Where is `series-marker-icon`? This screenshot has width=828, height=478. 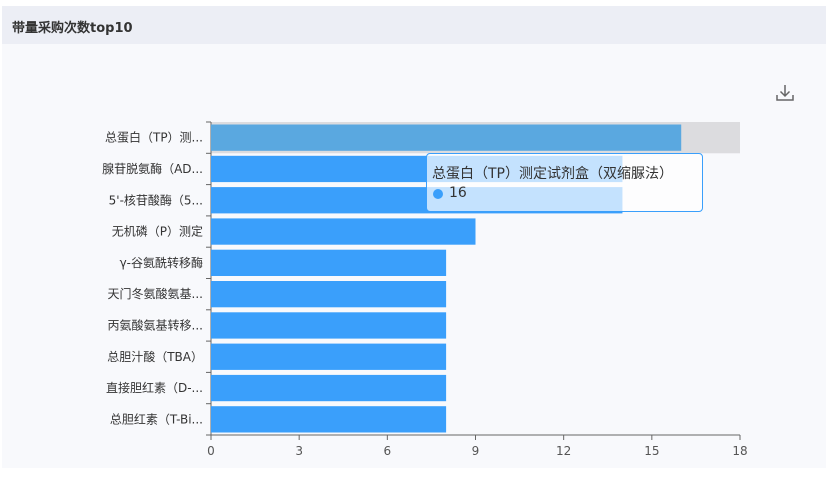
series-marker-icon is located at coordinates (438, 194).